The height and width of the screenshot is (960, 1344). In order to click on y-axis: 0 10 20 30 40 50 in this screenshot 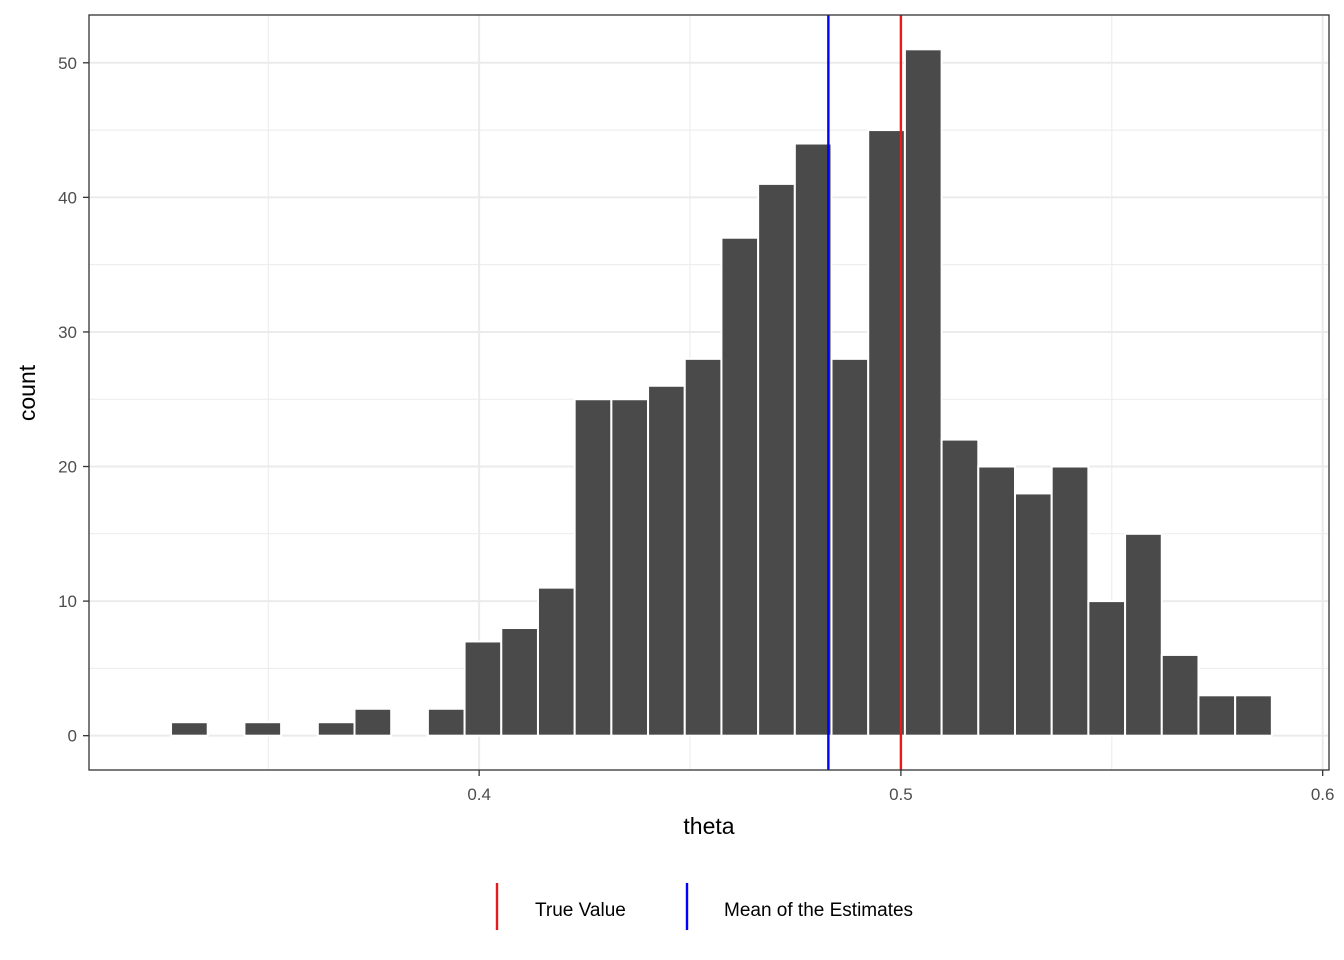, I will do `click(73, 400)`.